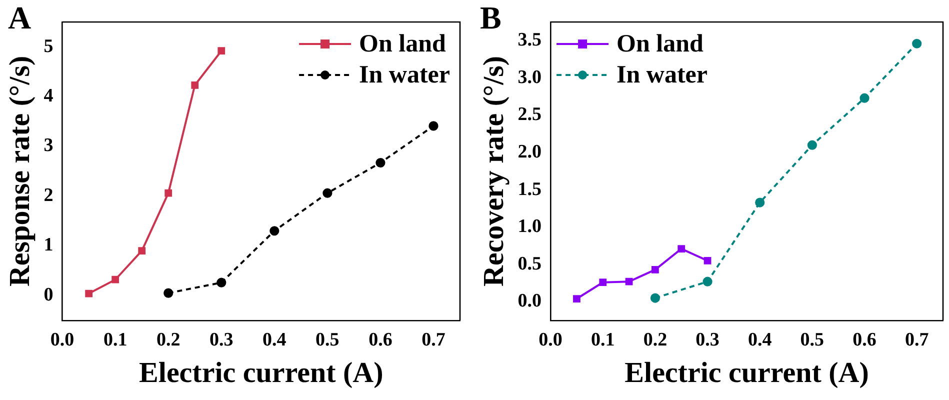 The height and width of the screenshot is (400, 949). What do you see at coordinates (20, 18) in the screenshot?
I see `chart-title: A` at bounding box center [20, 18].